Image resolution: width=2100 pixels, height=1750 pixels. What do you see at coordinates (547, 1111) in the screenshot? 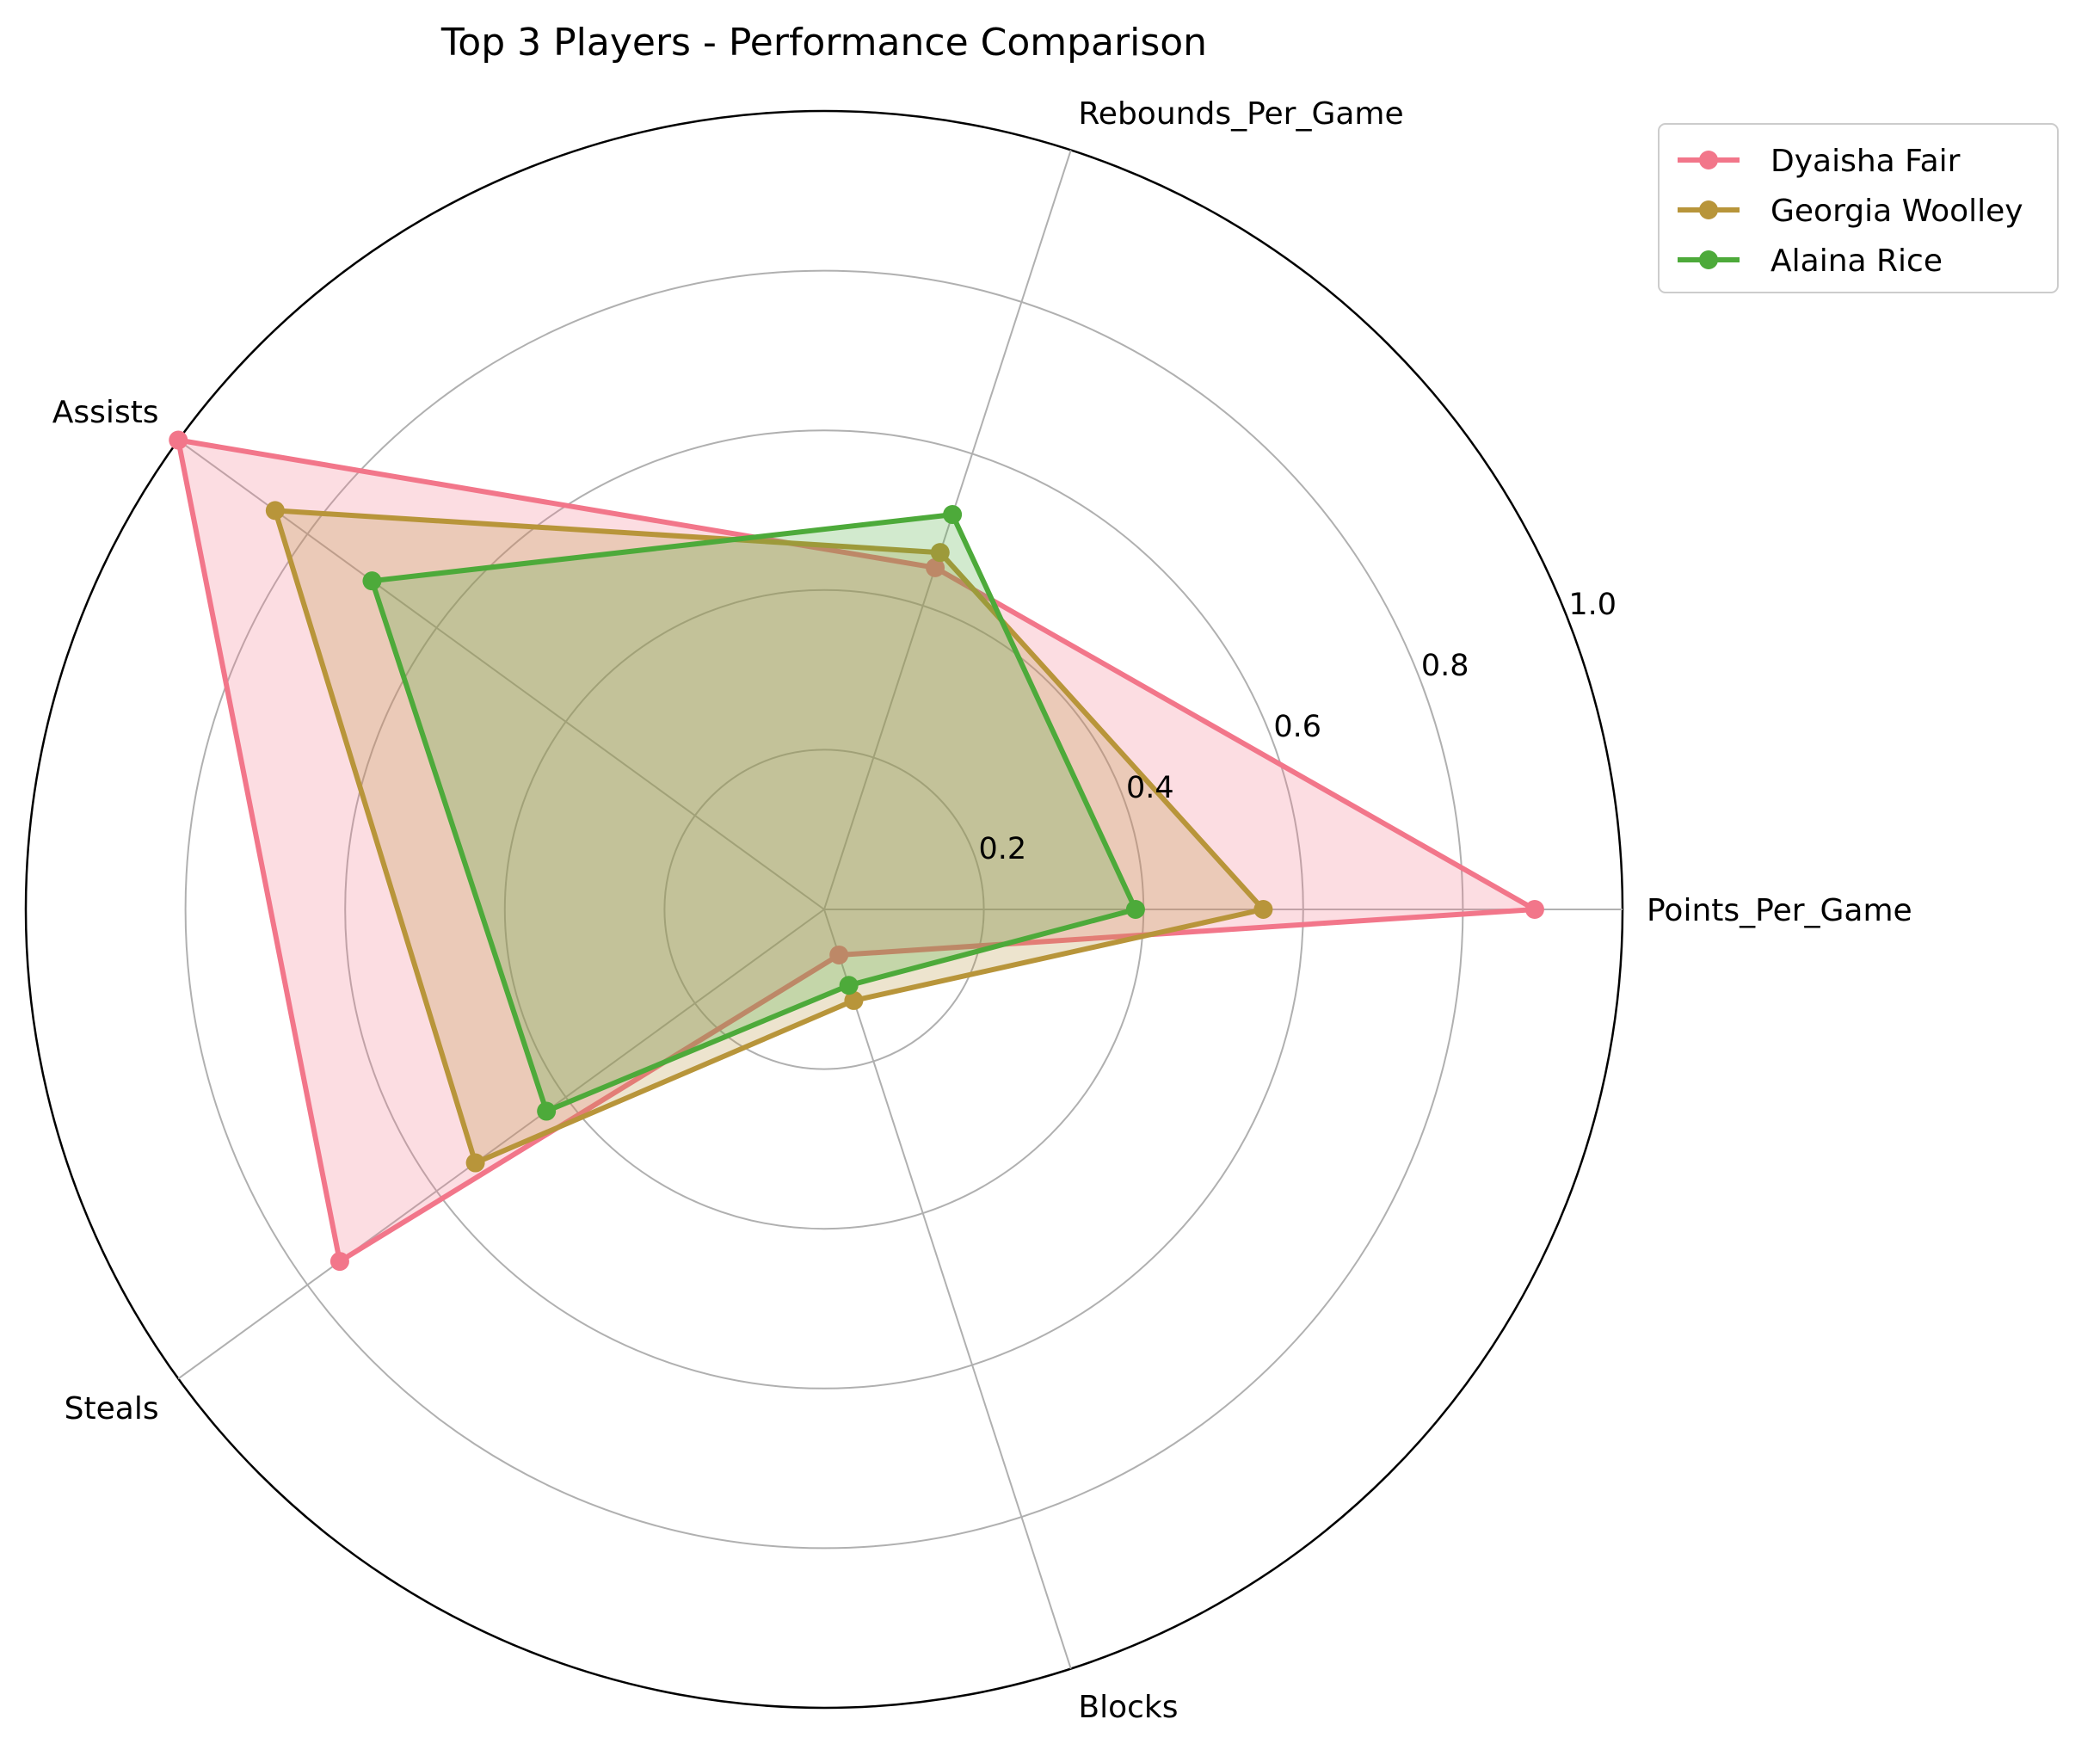
I see `data-point-alaina-rice-steals` at bounding box center [547, 1111].